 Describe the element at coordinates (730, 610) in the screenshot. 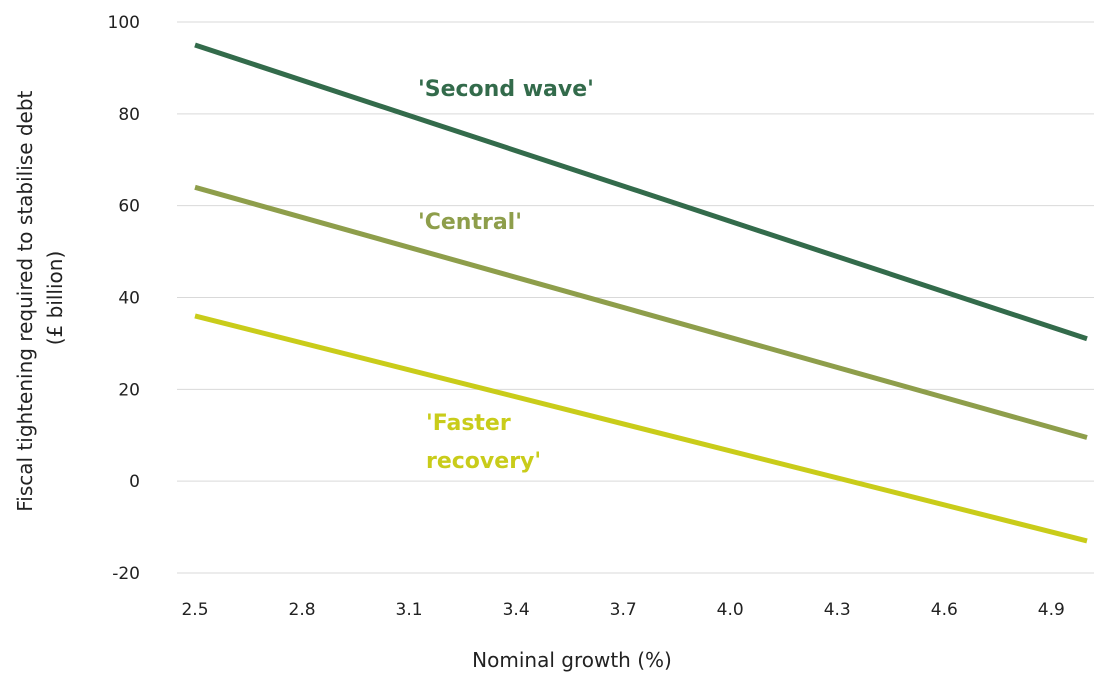

I see `x-tick-label: 4.0` at that location.